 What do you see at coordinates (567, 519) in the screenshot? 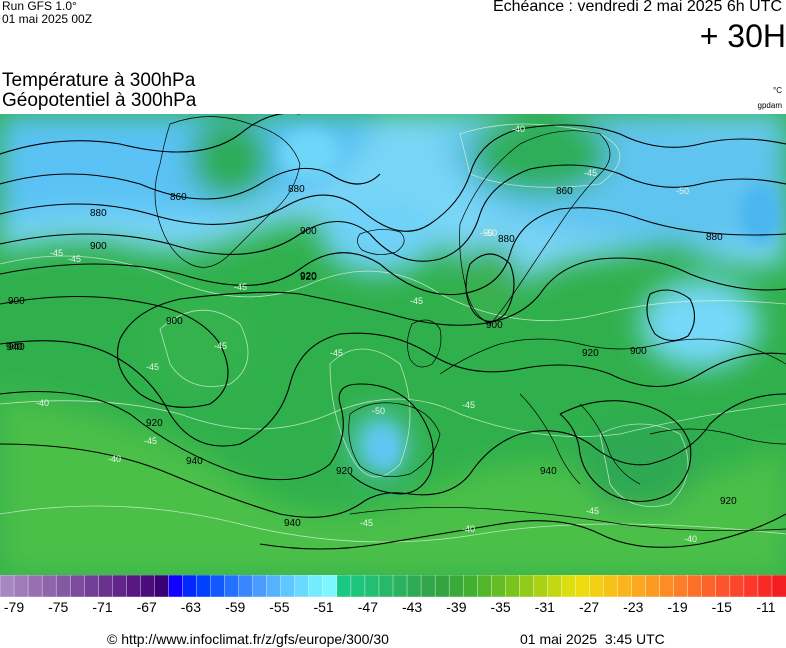
I see `coastline-north-africa` at bounding box center [567, 519].